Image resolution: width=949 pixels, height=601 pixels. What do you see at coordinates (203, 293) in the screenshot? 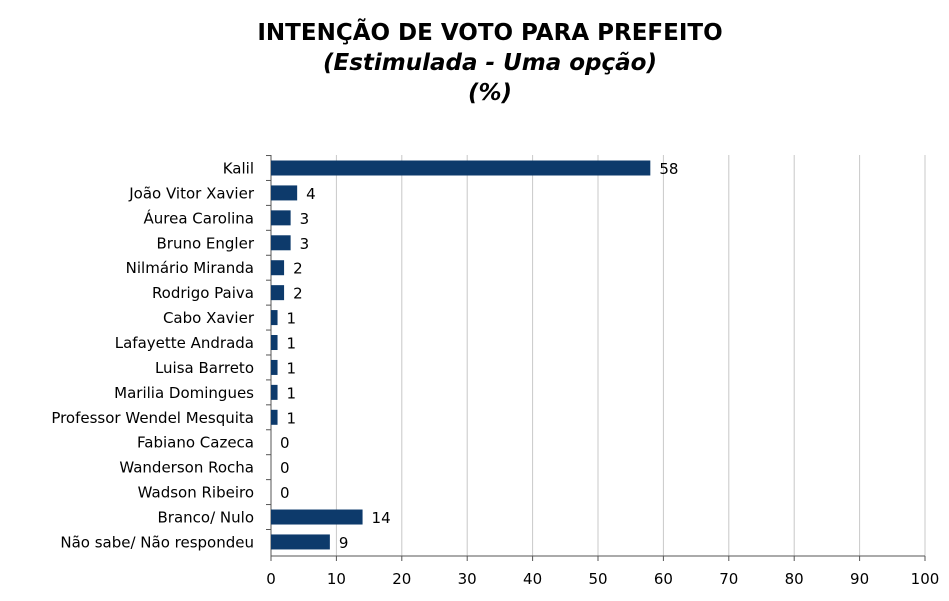
I see `category-label: Rodrigo Paiva` at bounding box center [203, 293].